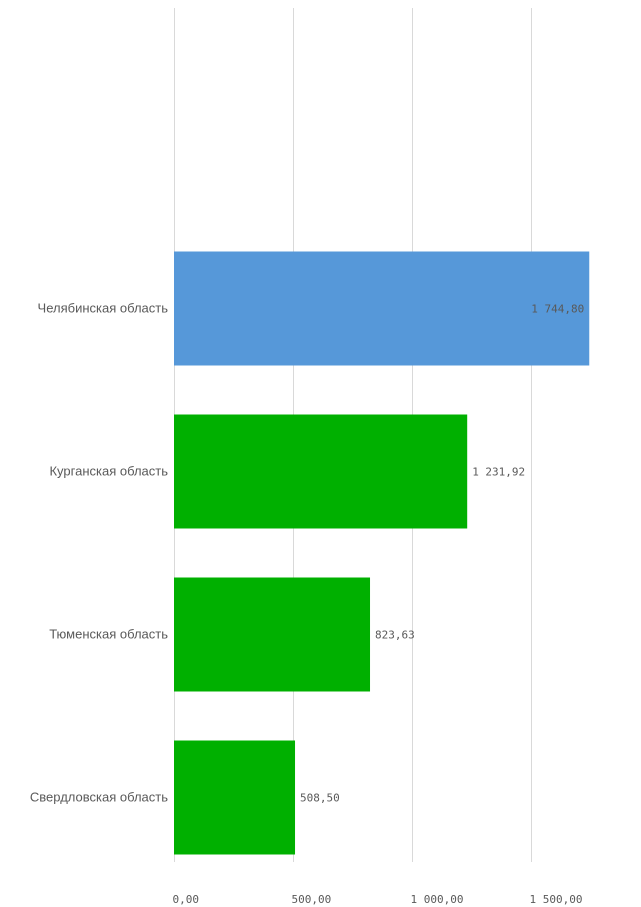 This screenshot has height=907, width=641. What do you see at coordinates (186, 899) in the screenshot?
I see `x-tick-label: 0,00` at bounding box center [186, 899].